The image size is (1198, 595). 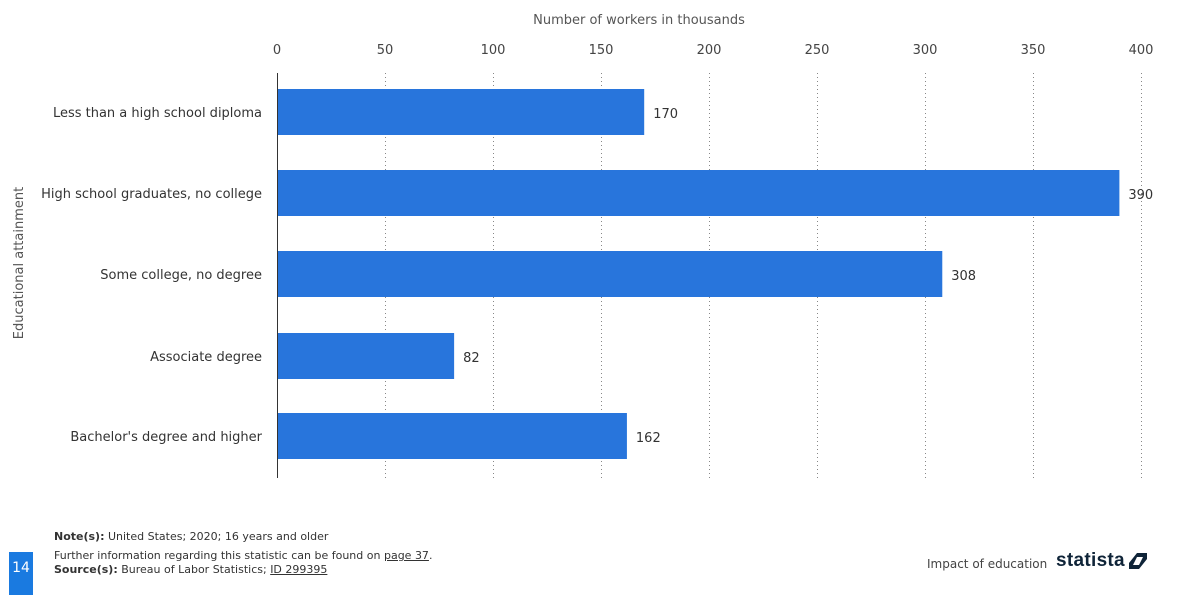 What do you see at coordinates (206, 357) in the screenshot?
I see `category-label: Associate degree` at bounding box center [206, 357].